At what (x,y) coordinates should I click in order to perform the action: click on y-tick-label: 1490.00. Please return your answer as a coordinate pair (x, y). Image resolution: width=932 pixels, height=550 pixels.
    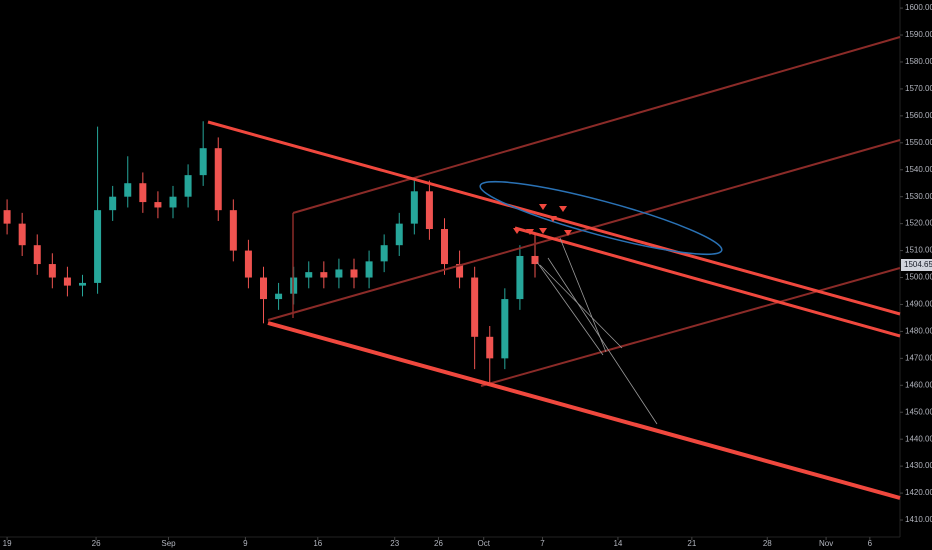
    Looking at the image, I should click on (918, 304).